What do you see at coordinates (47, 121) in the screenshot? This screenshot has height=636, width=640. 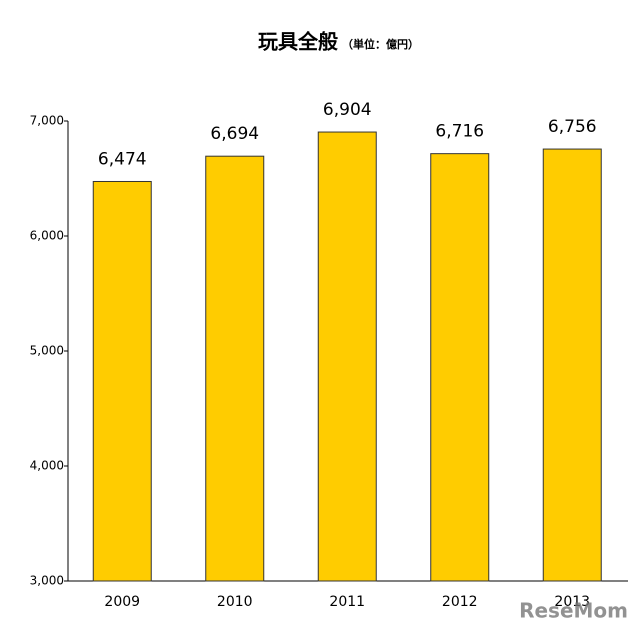 I see `y-tick-label: 7,000` at bounding box center [47, 121].